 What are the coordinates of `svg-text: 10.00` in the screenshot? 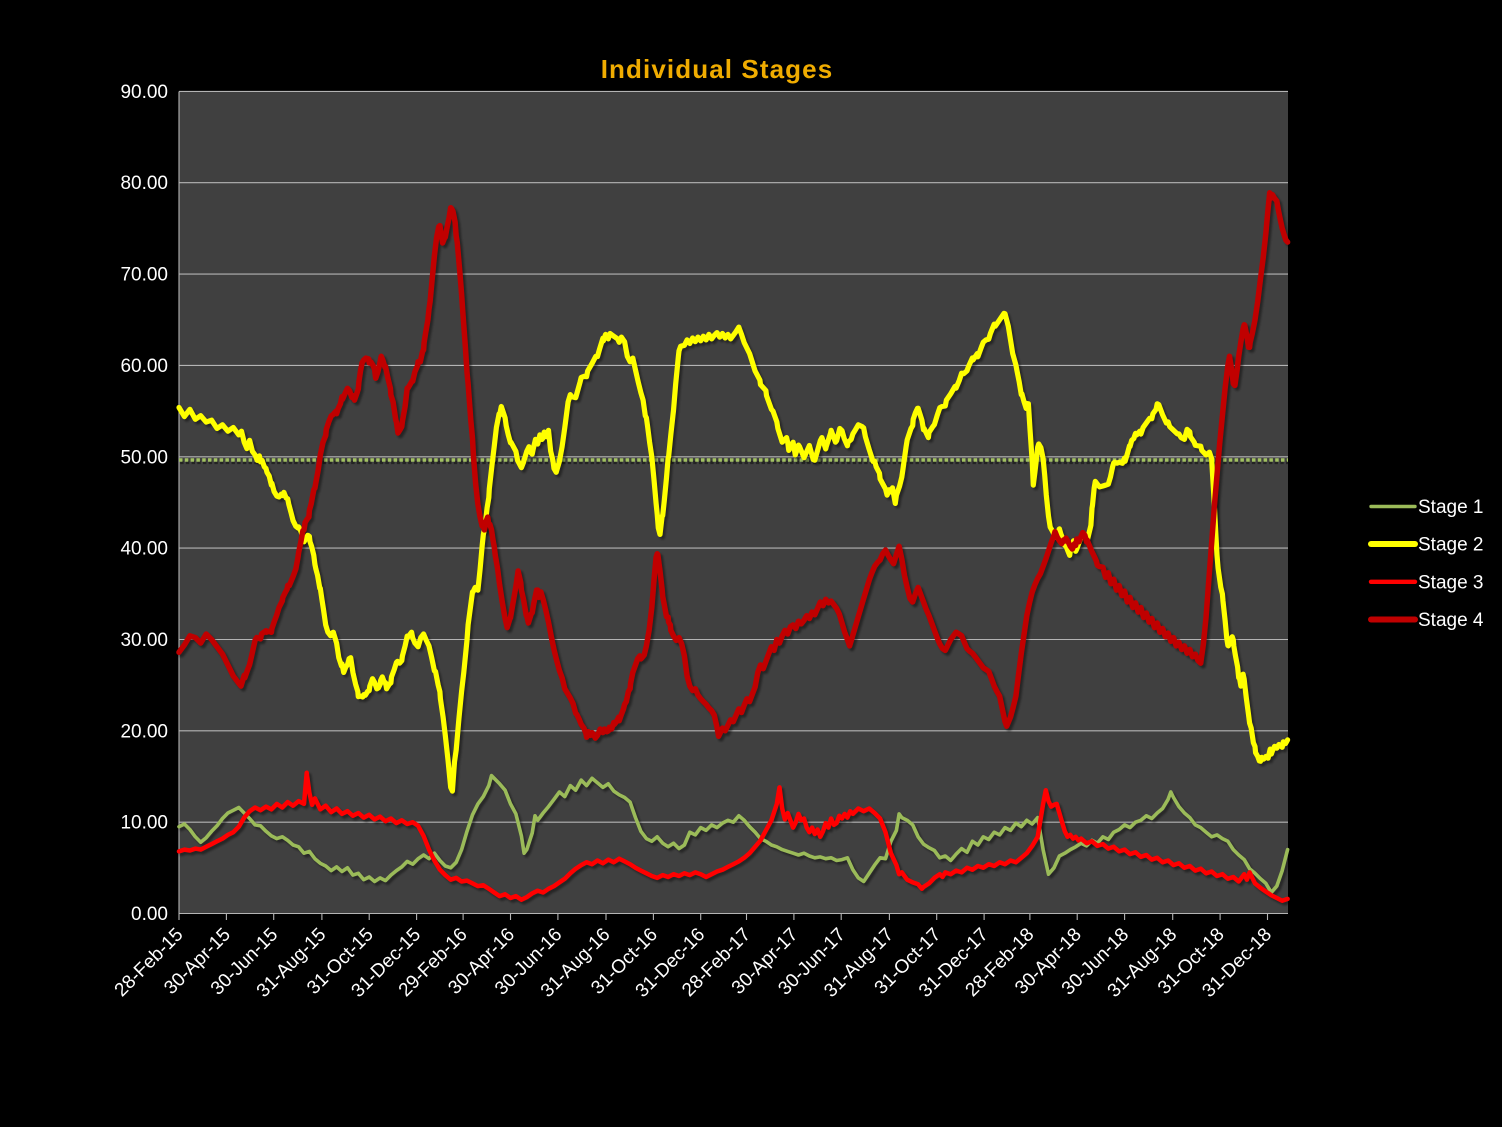 It's located at (144, 823).